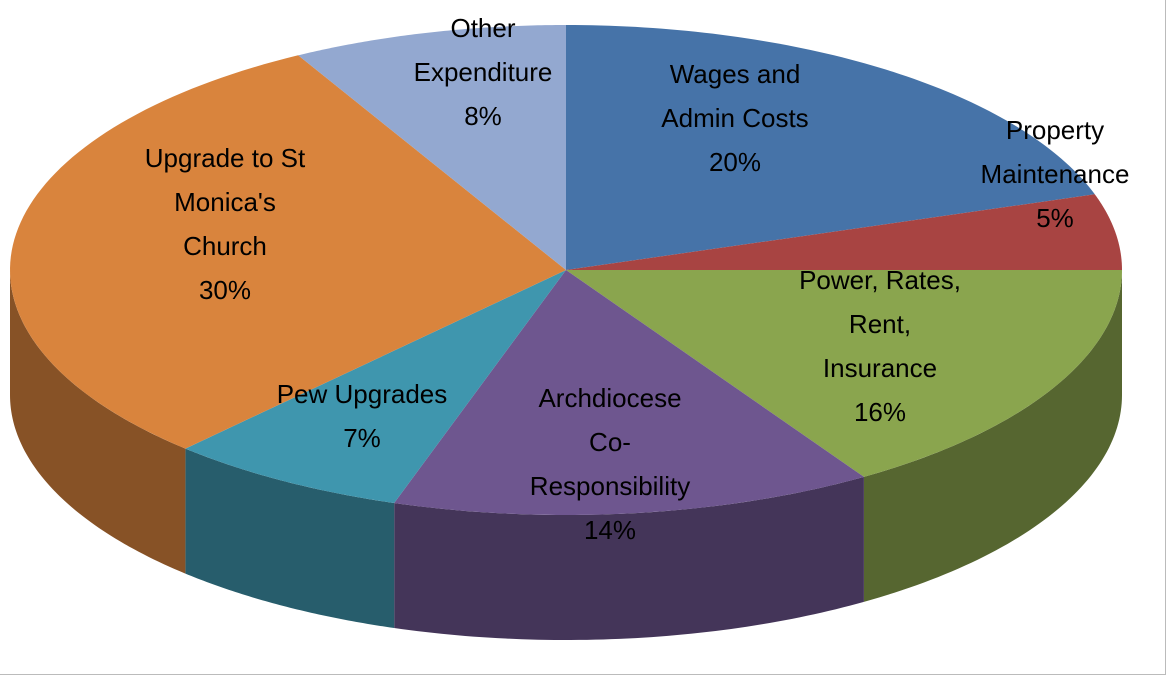 The image size is (1166, 675). I want to click on slice-name: Power, Rates, Rent, Insurance, so click(880, 324).